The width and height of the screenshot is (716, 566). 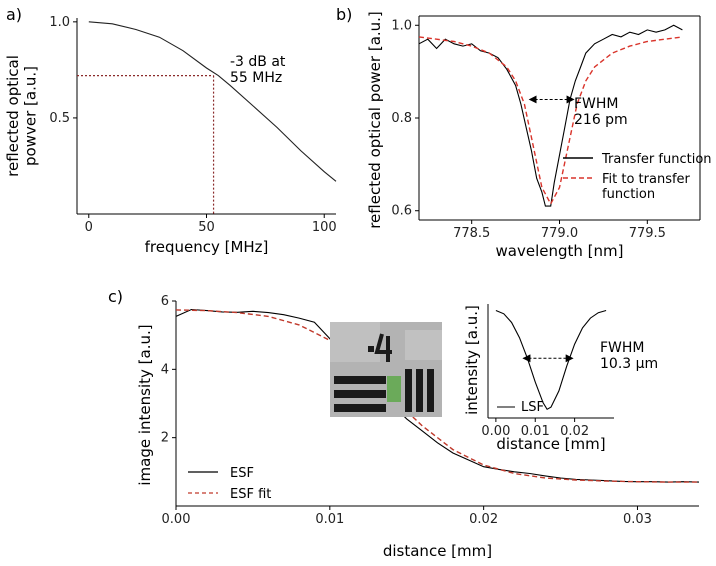 I want to click on b-series-1-line, so click(x=550, y=121).